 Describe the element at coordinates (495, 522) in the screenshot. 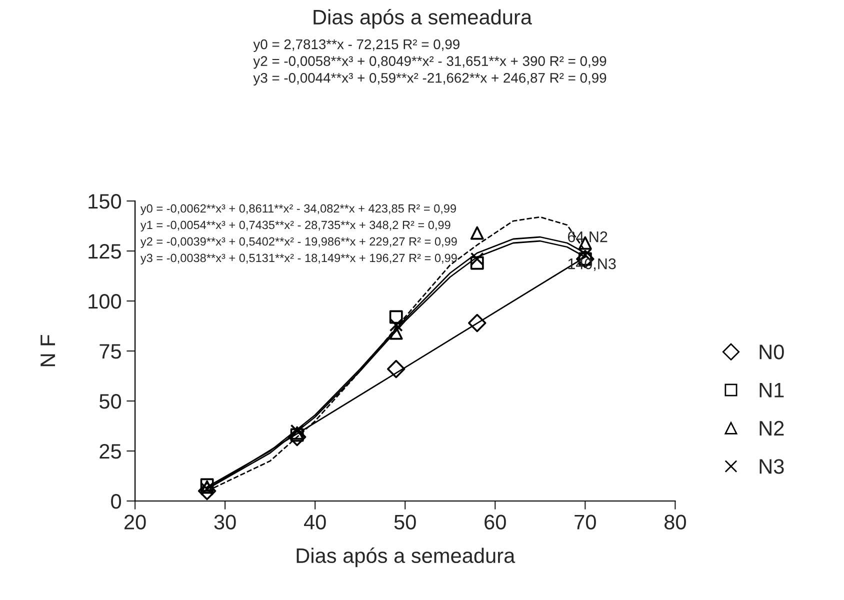

I see `x-tick-label: 60` at that location.